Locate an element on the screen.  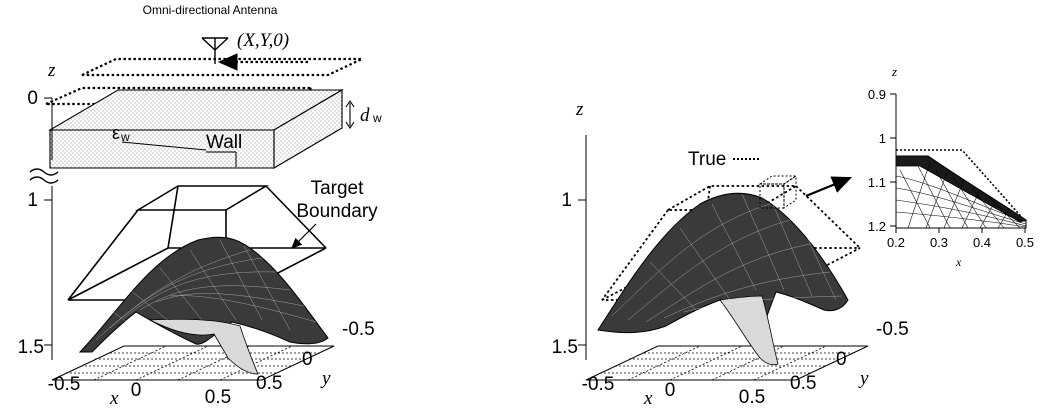
z-axis is located at coordinates (48, 228).